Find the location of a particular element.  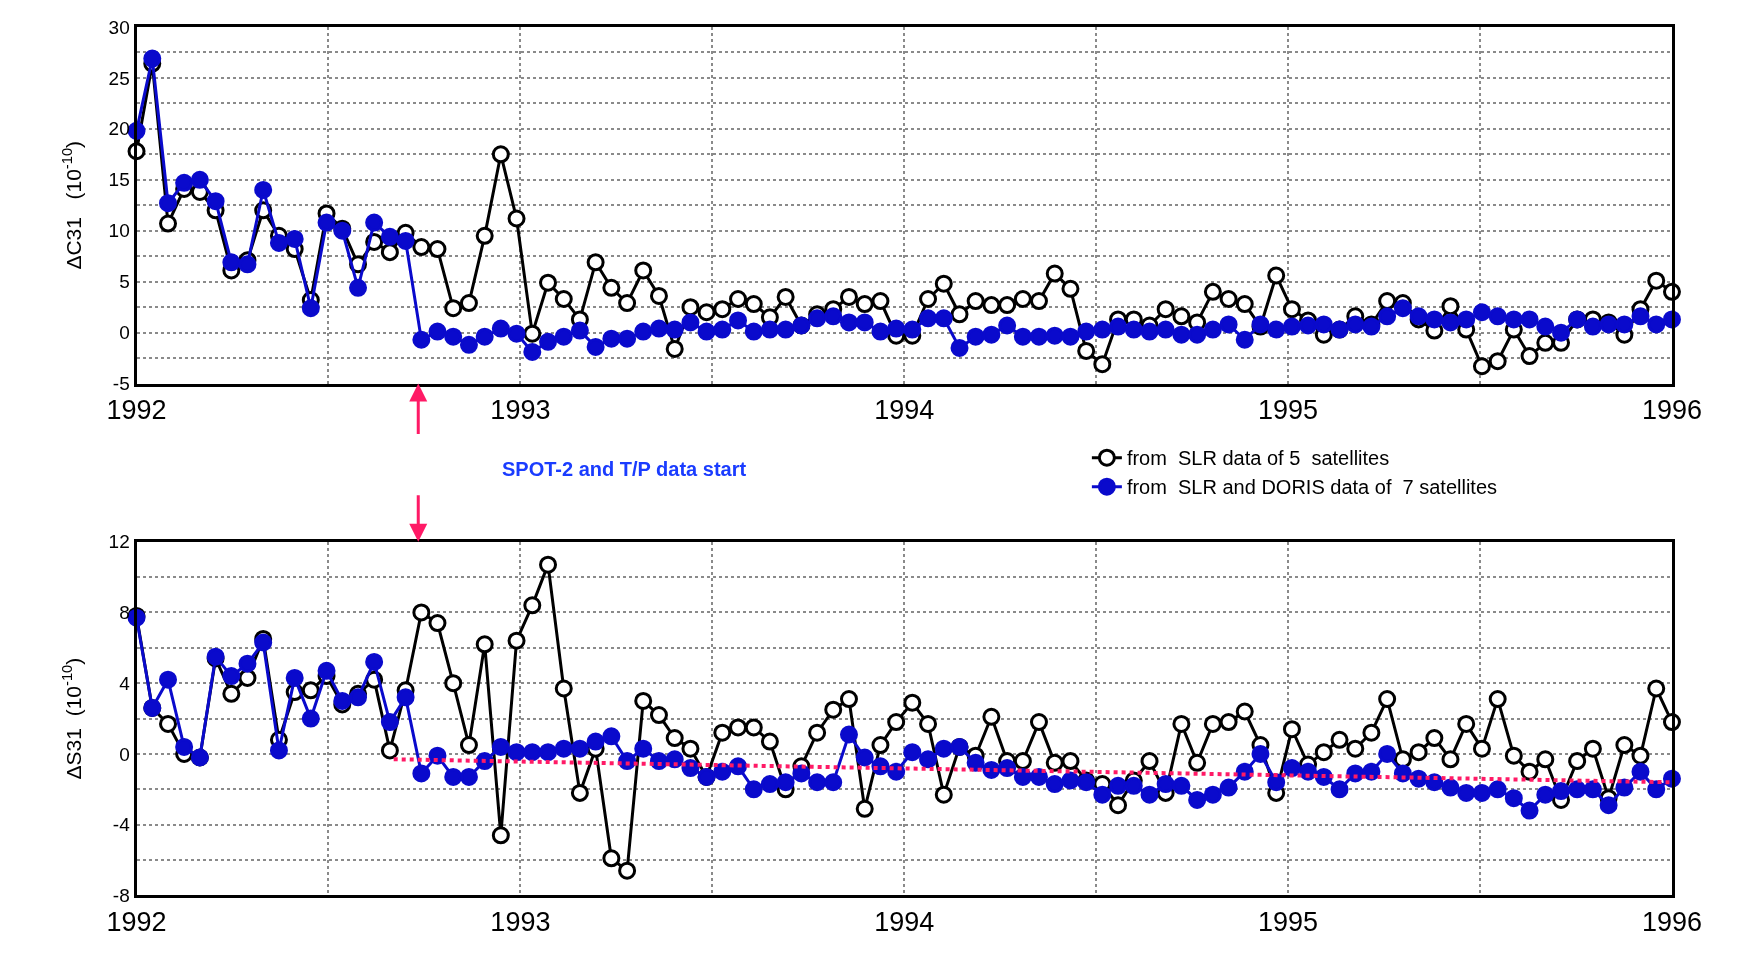

y-tick-label: 12 is located at coordinates (119, 542).